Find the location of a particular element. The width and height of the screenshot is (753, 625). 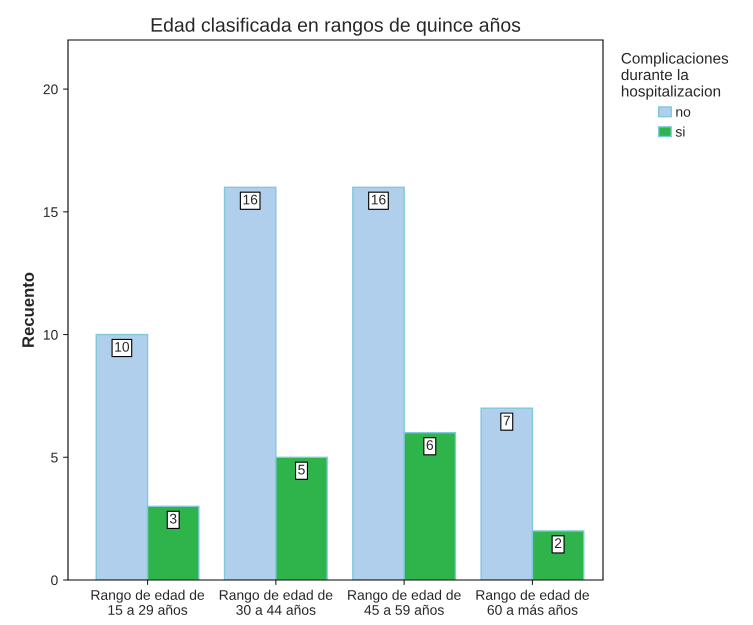

x-tick-label: Rango de edad de 60 a más años is located at coordinates (532, 602).